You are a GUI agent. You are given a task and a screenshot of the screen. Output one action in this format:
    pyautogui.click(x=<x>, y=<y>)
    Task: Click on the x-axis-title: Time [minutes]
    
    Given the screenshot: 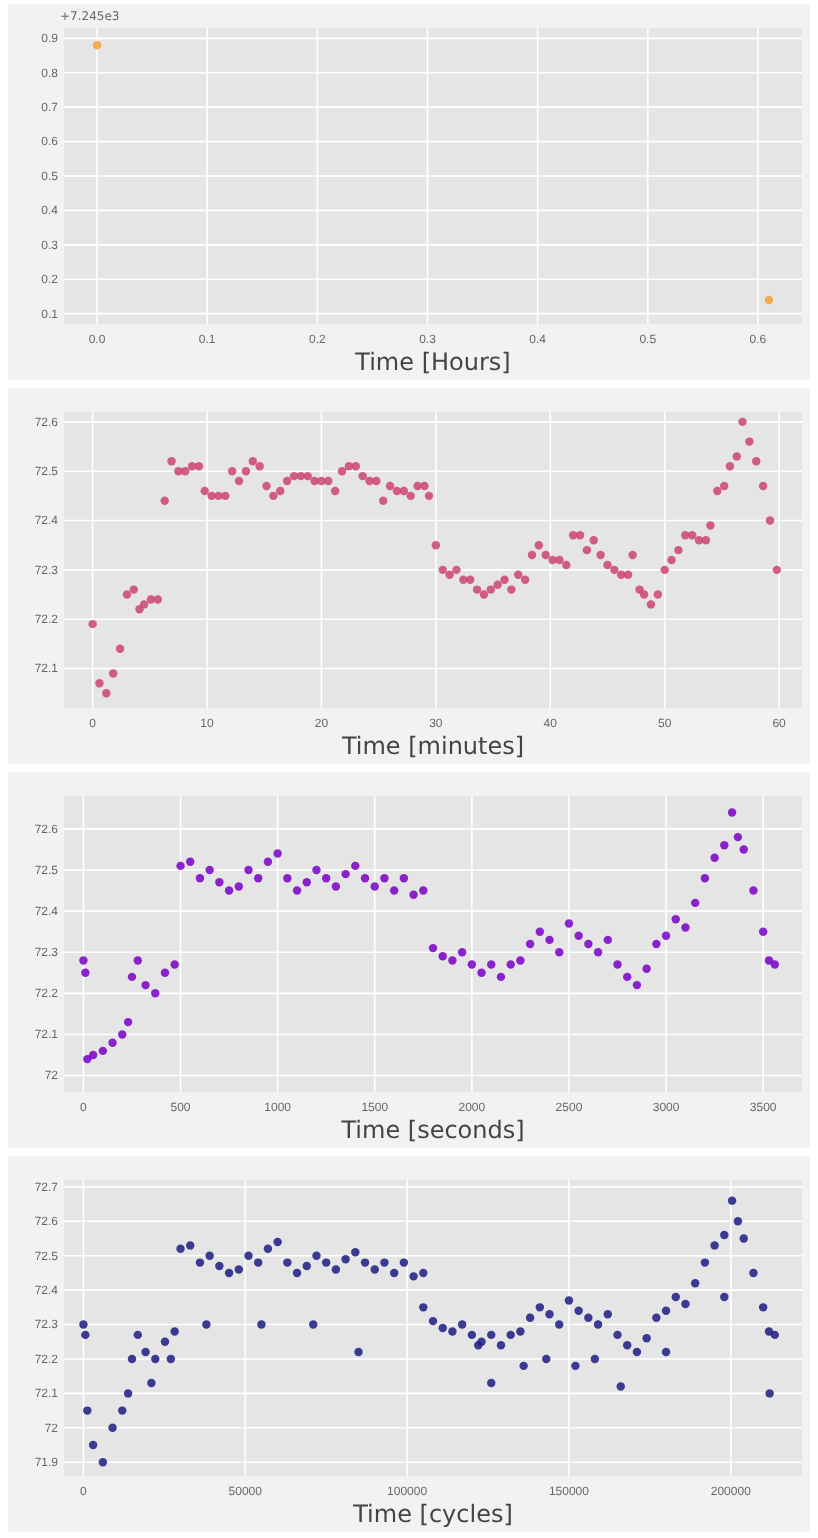 What is the action you would take?
    pyautogui.click(x=432, y=746)
    